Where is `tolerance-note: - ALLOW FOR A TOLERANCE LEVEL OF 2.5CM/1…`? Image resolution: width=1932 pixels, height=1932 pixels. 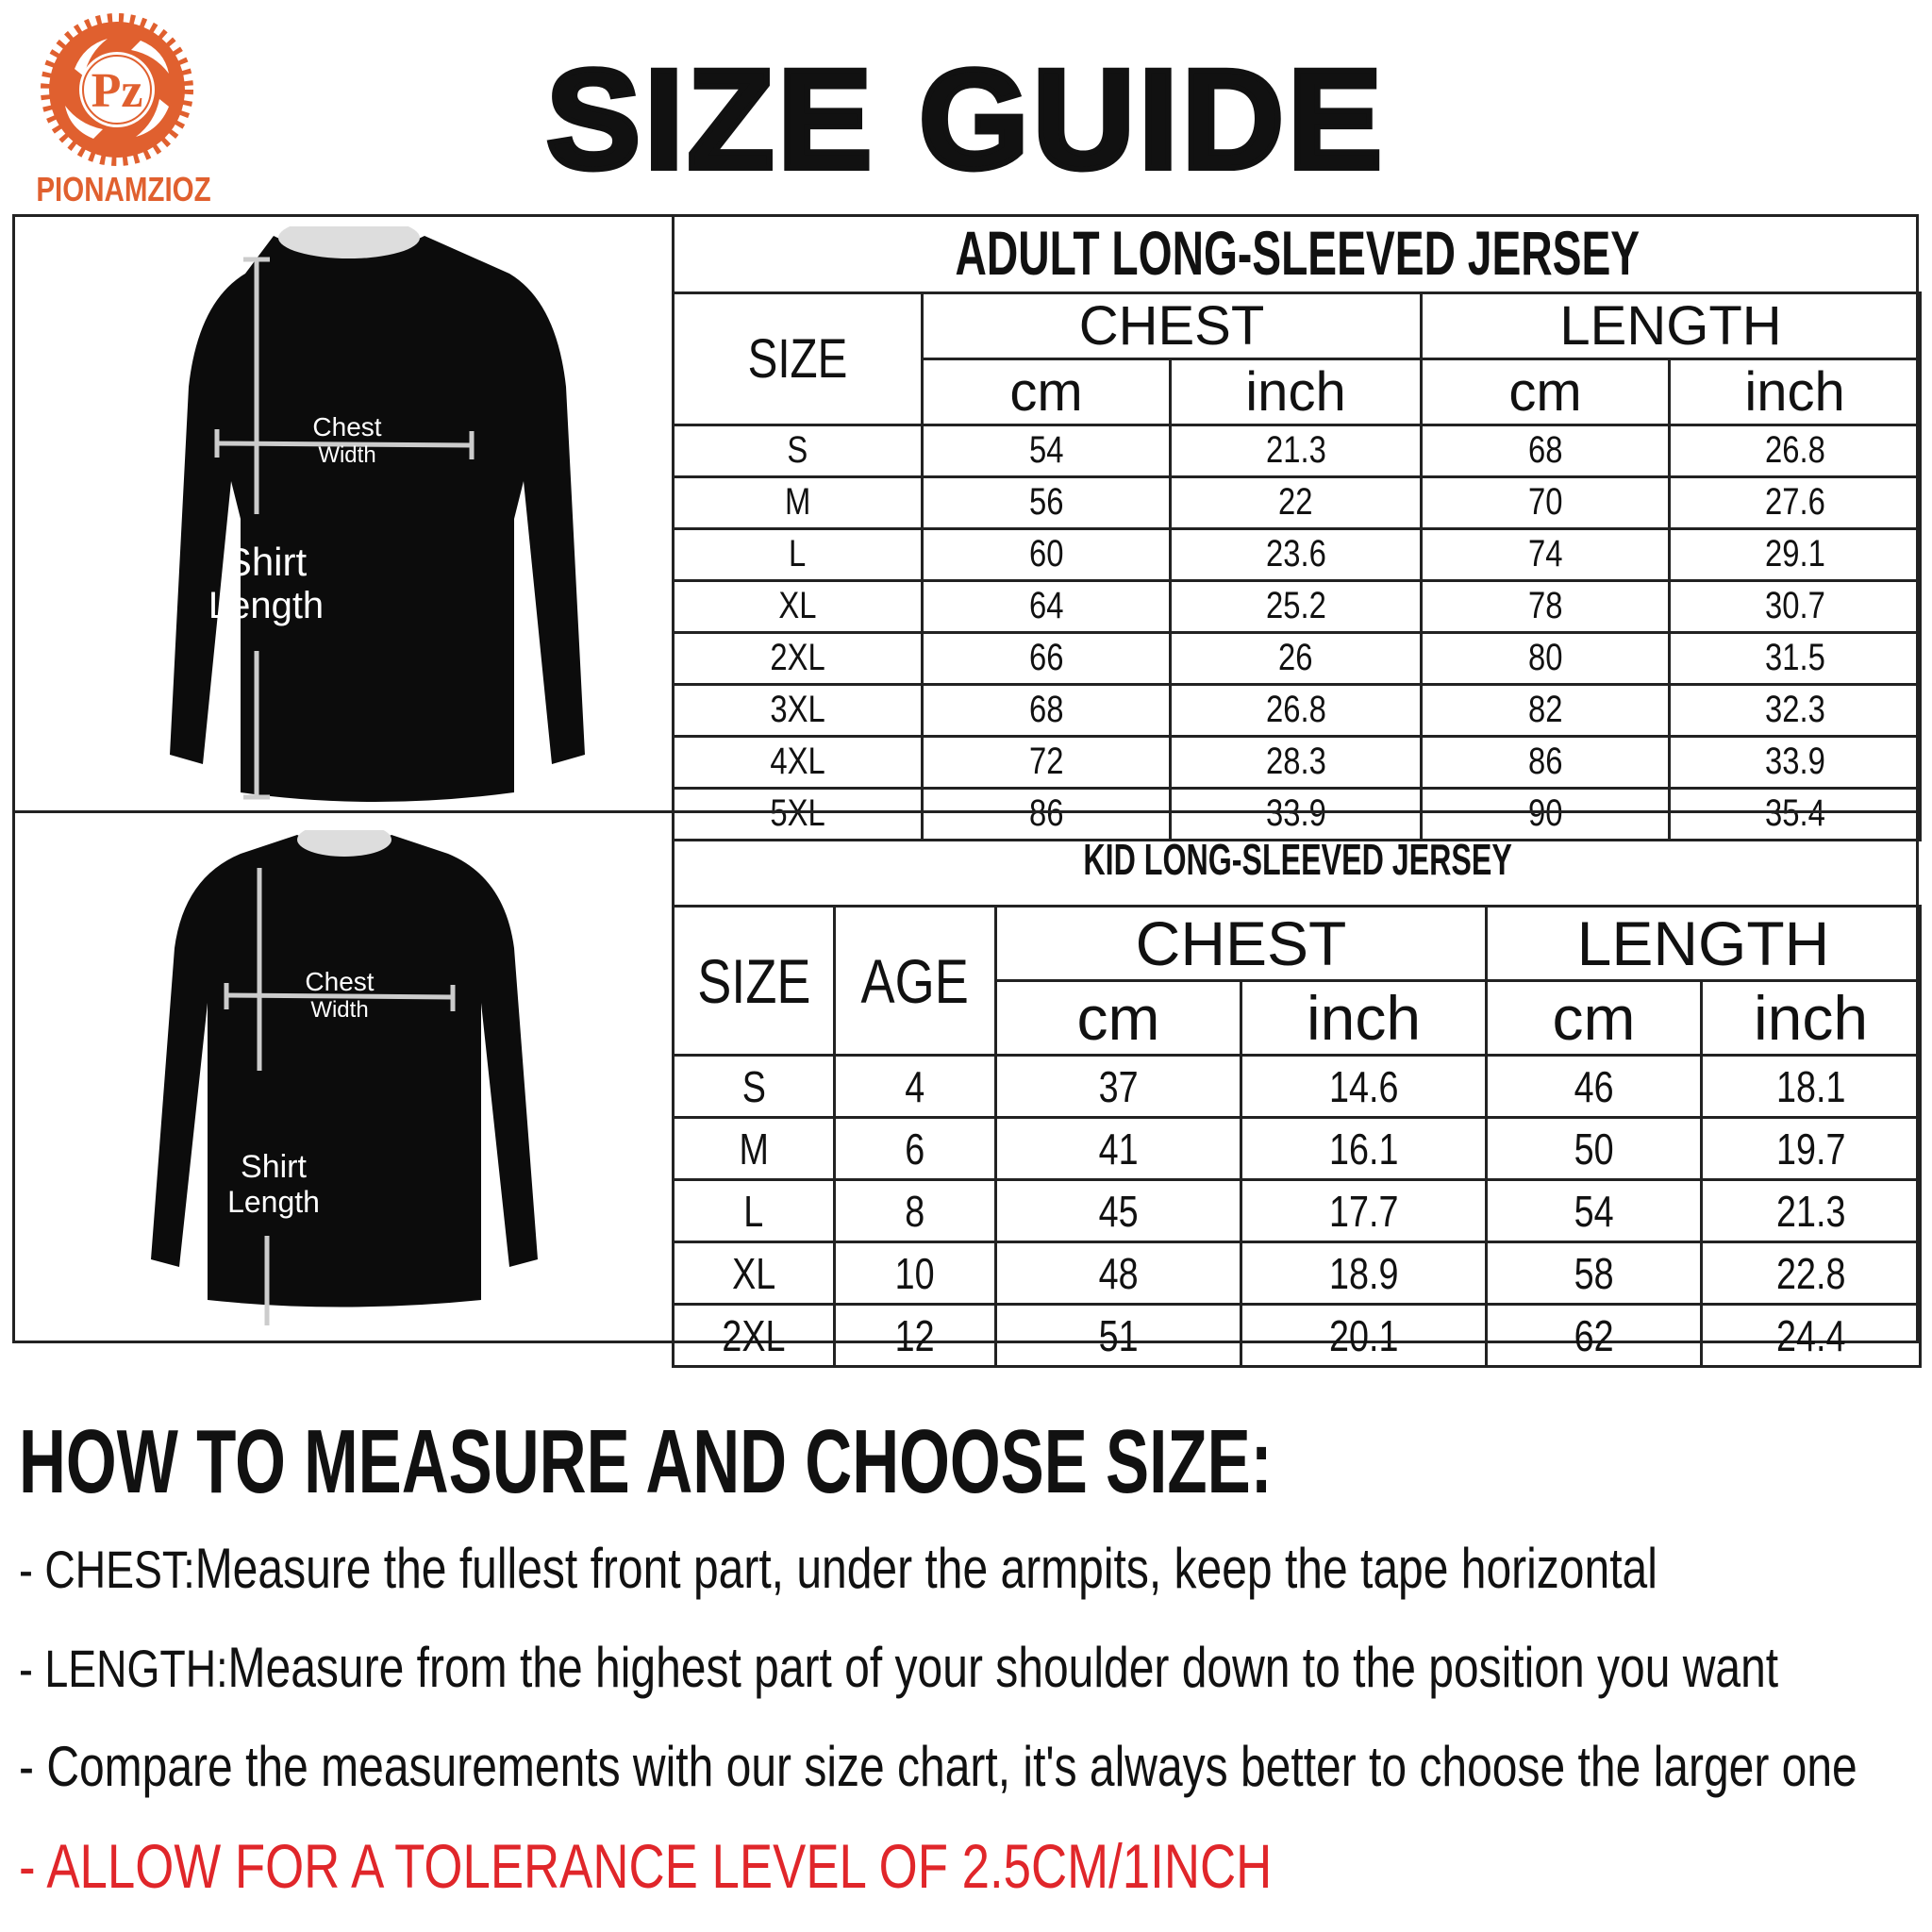
tolerance-note: - ALLOW FOR A TOLERANCE LEVEL OF 2.5CM/1… is located at coordinates (646, 1866).